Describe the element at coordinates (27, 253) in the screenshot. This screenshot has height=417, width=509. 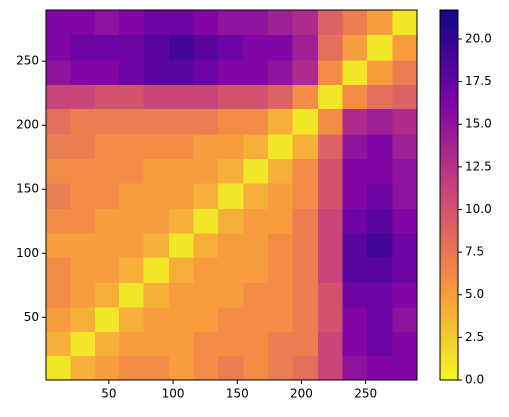
I see `y-tick-label: 100` at that location.